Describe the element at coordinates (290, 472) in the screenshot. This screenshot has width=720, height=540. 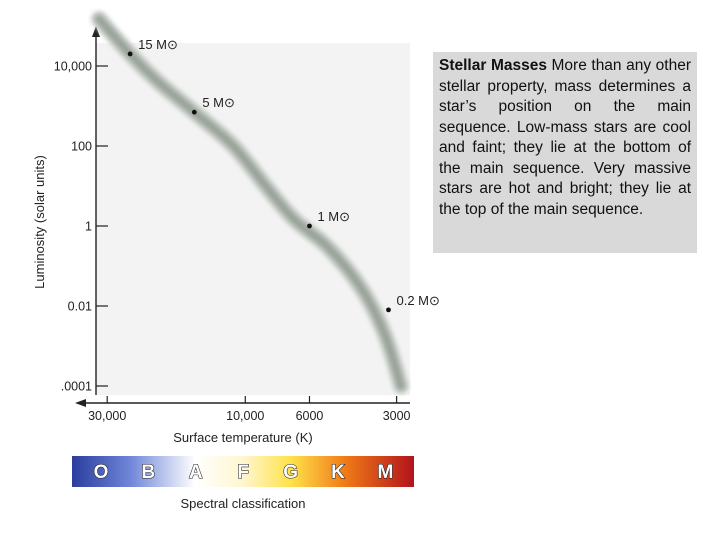
I see `spectral-class-g: G` at that location.